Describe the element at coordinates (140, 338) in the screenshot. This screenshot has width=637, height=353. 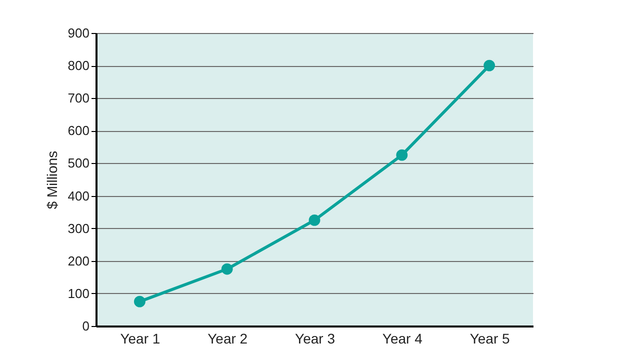
I see `x-tick-label: Year 1` at that location.